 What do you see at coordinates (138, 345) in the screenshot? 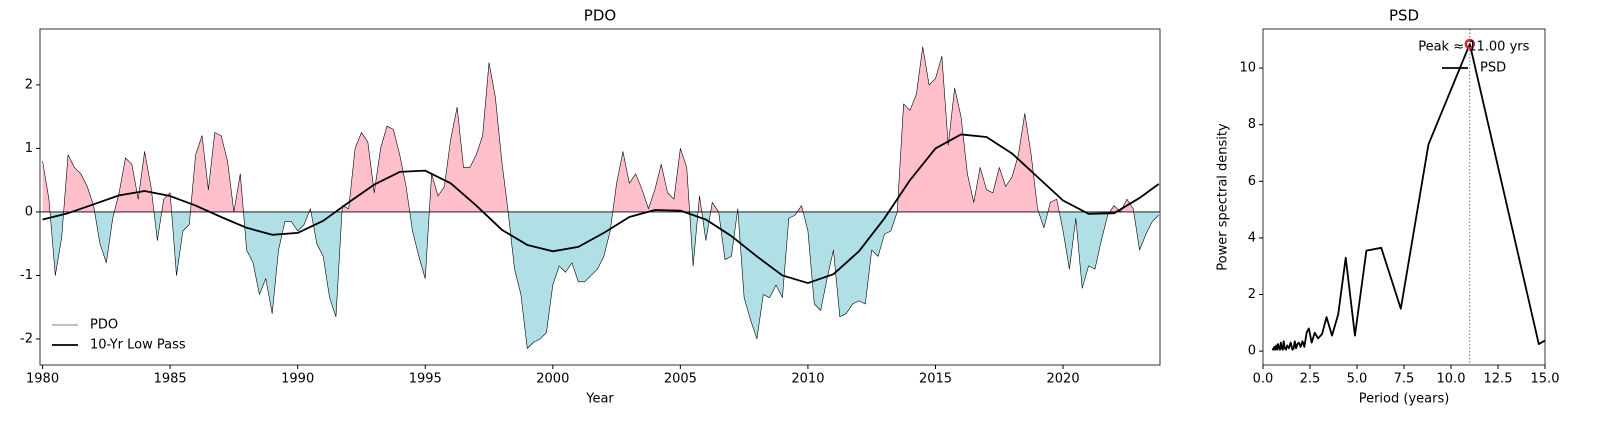
I see `legend-label: 10-Yr Low Pass` at bounding box center [138, 345].